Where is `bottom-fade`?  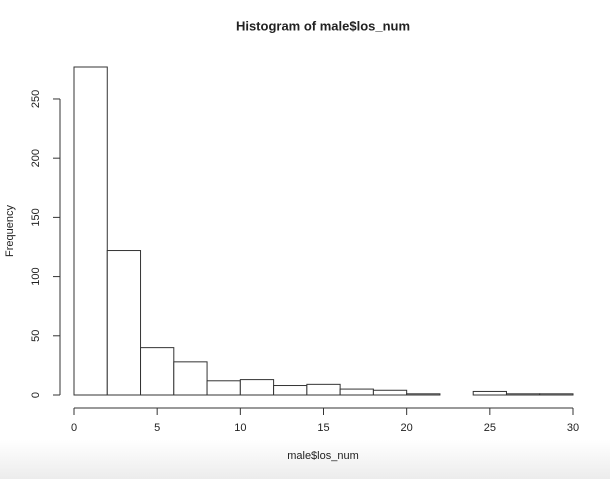 bottom-fade is located at coordinates (305, 459).